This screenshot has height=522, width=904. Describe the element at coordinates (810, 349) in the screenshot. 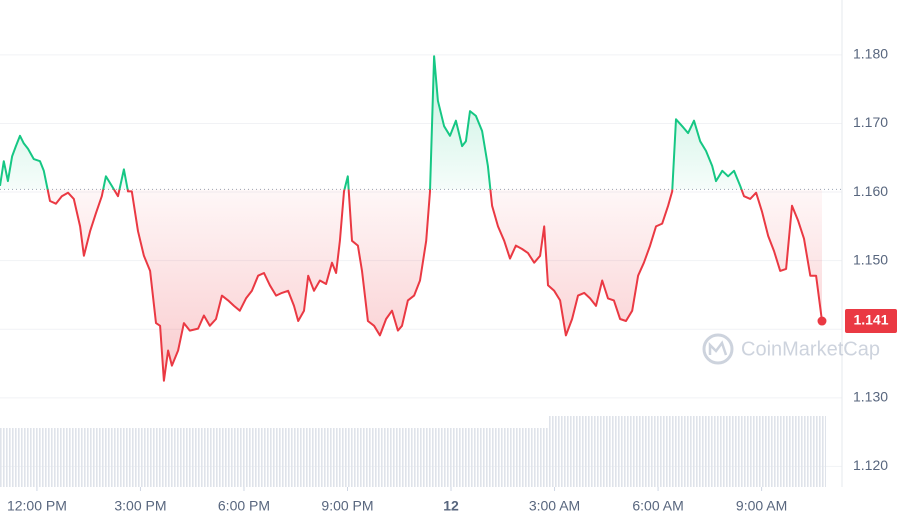

I see `watermark-text: CoinMarketCap` at that location.